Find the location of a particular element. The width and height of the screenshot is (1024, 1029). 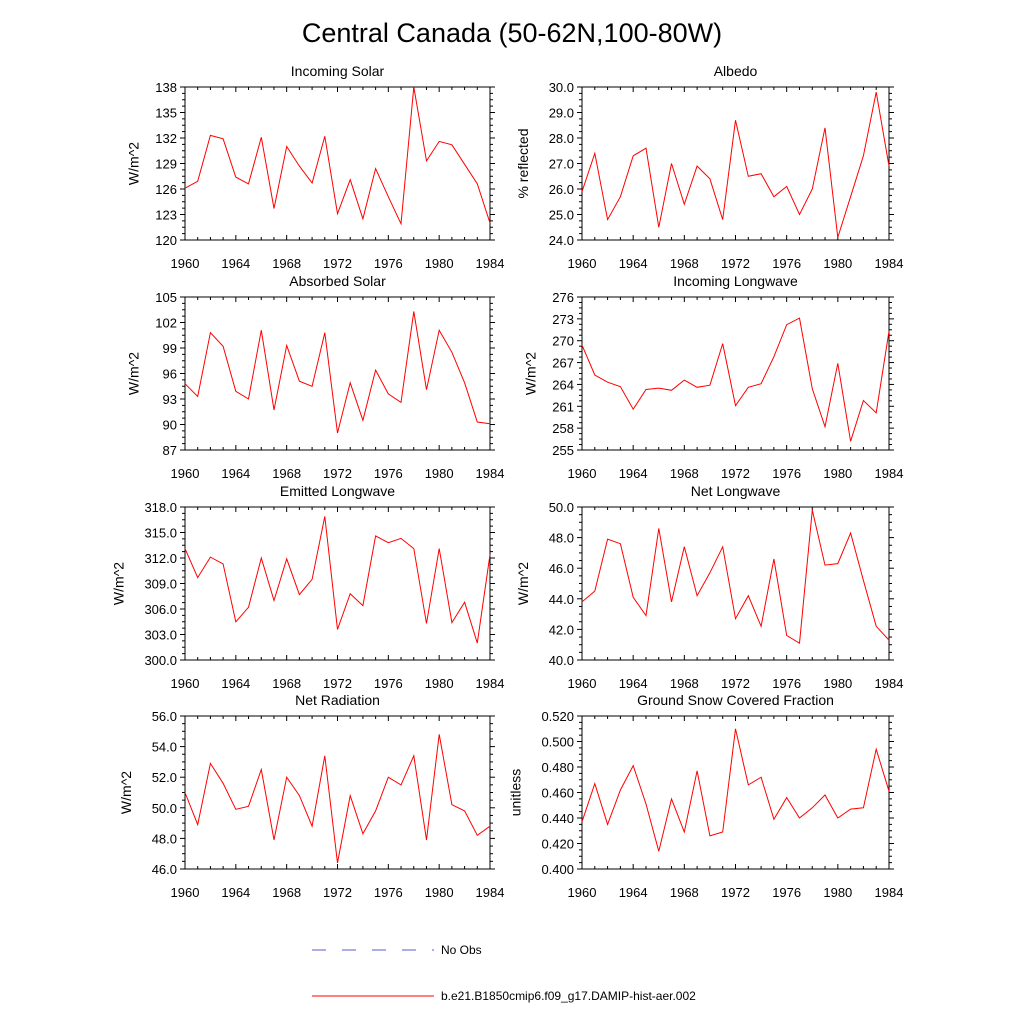

y-tick-label: 270 is located at coordinates (563, 341).